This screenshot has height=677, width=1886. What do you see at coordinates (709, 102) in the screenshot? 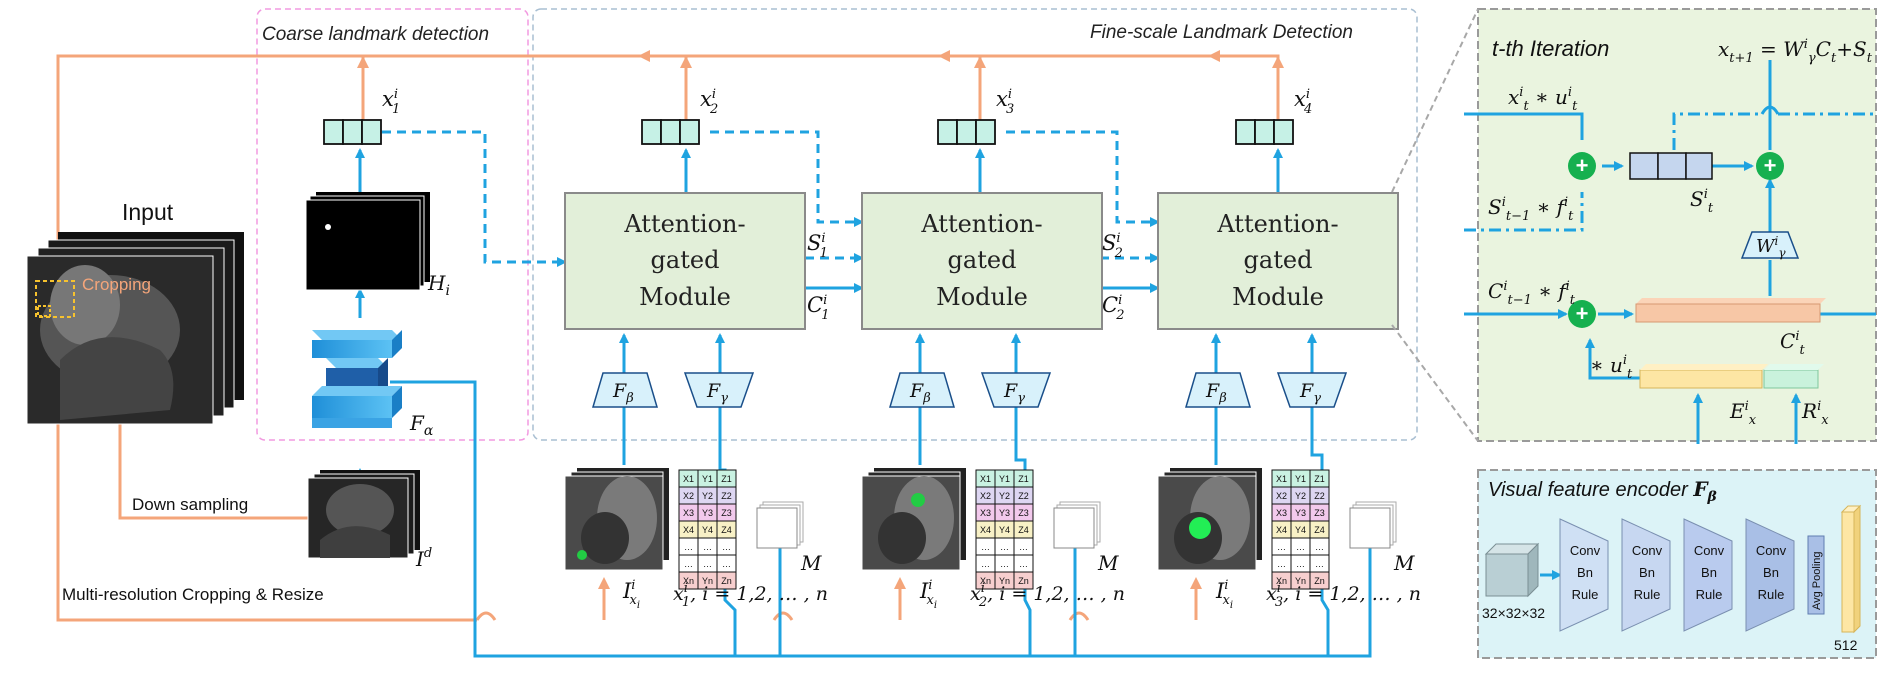
I see `landmark-vector-label: xi 2` at bounding box center [709, 102].